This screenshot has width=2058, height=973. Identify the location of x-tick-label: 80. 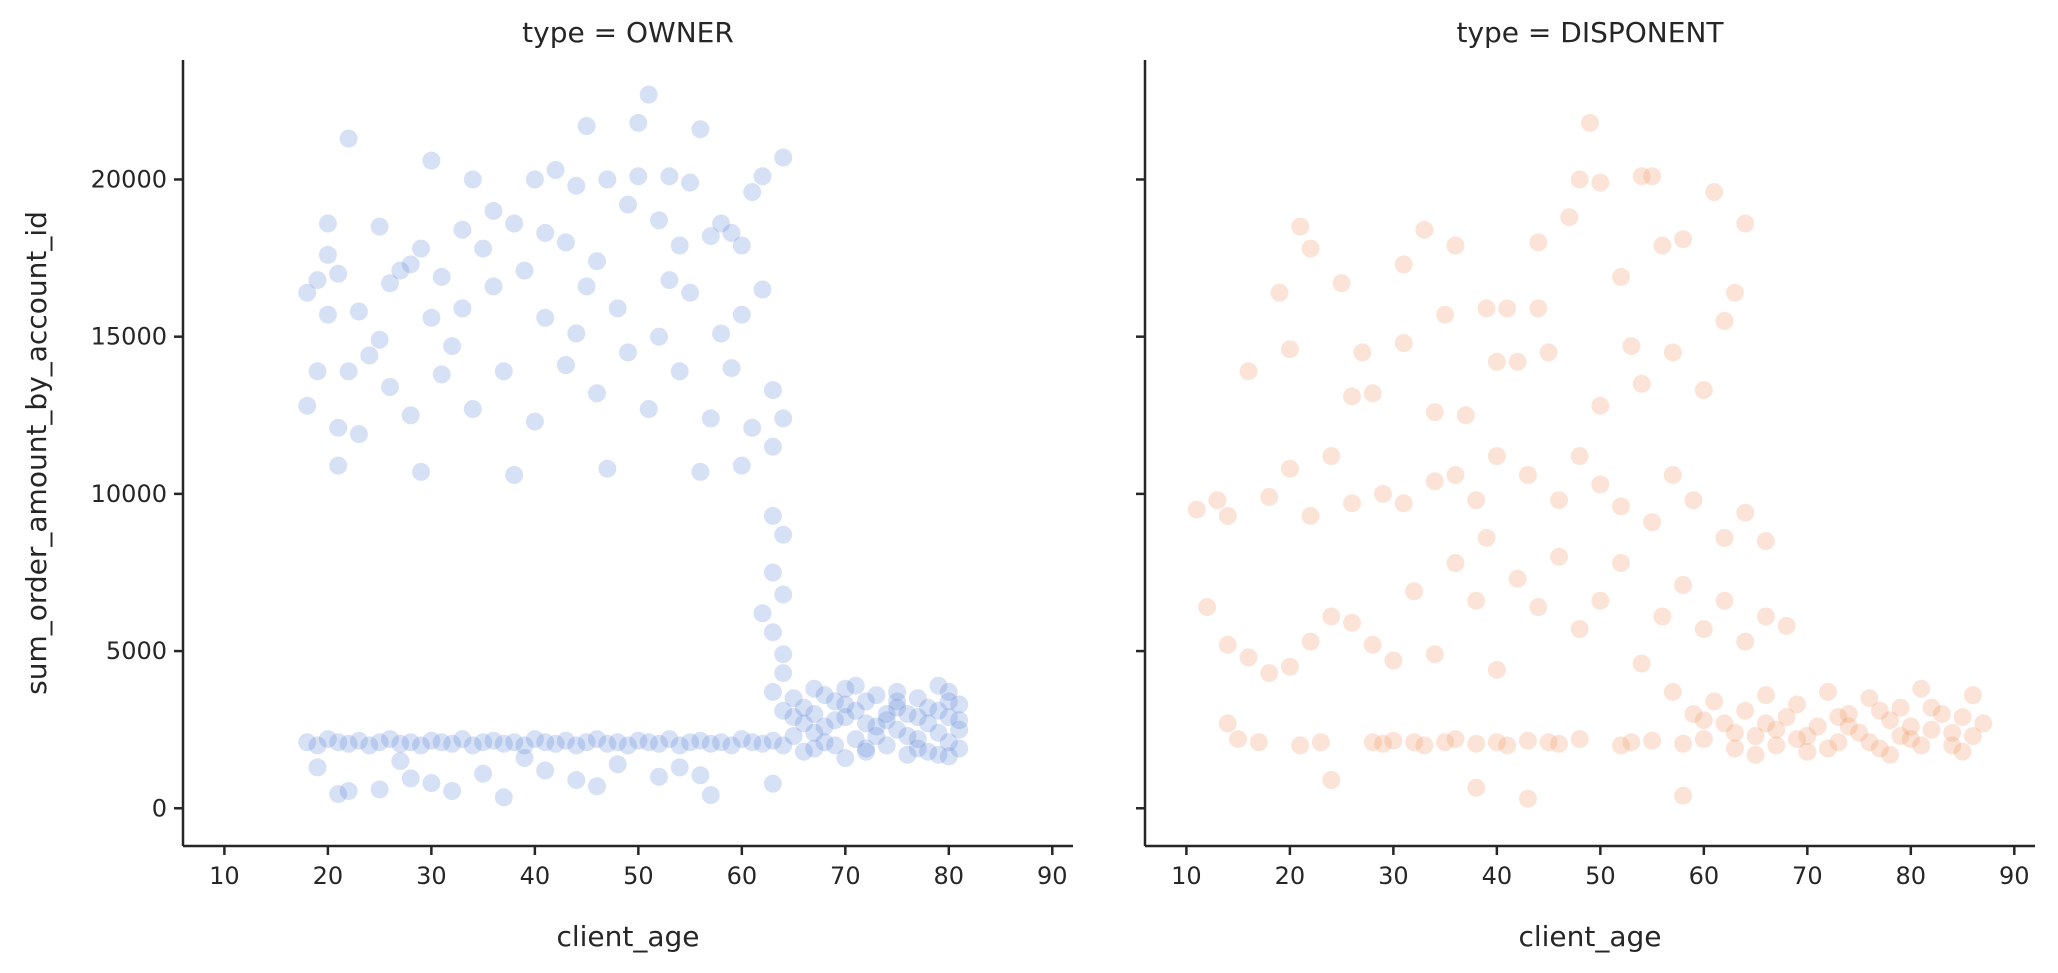
(949, 876).